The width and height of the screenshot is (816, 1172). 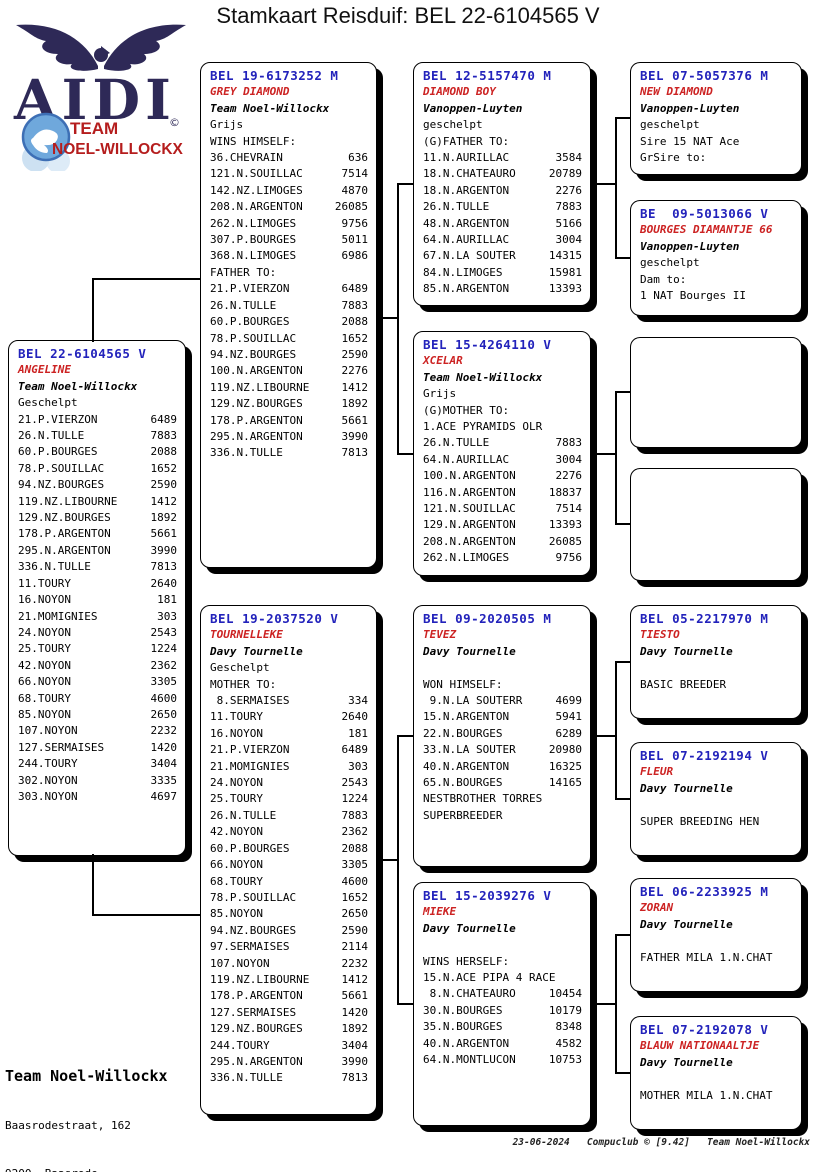 What do you see at coordinates (683, 684) in the screenshot?
I see `race-label: BASIC BREEDER` at bounding box center [683, 684].